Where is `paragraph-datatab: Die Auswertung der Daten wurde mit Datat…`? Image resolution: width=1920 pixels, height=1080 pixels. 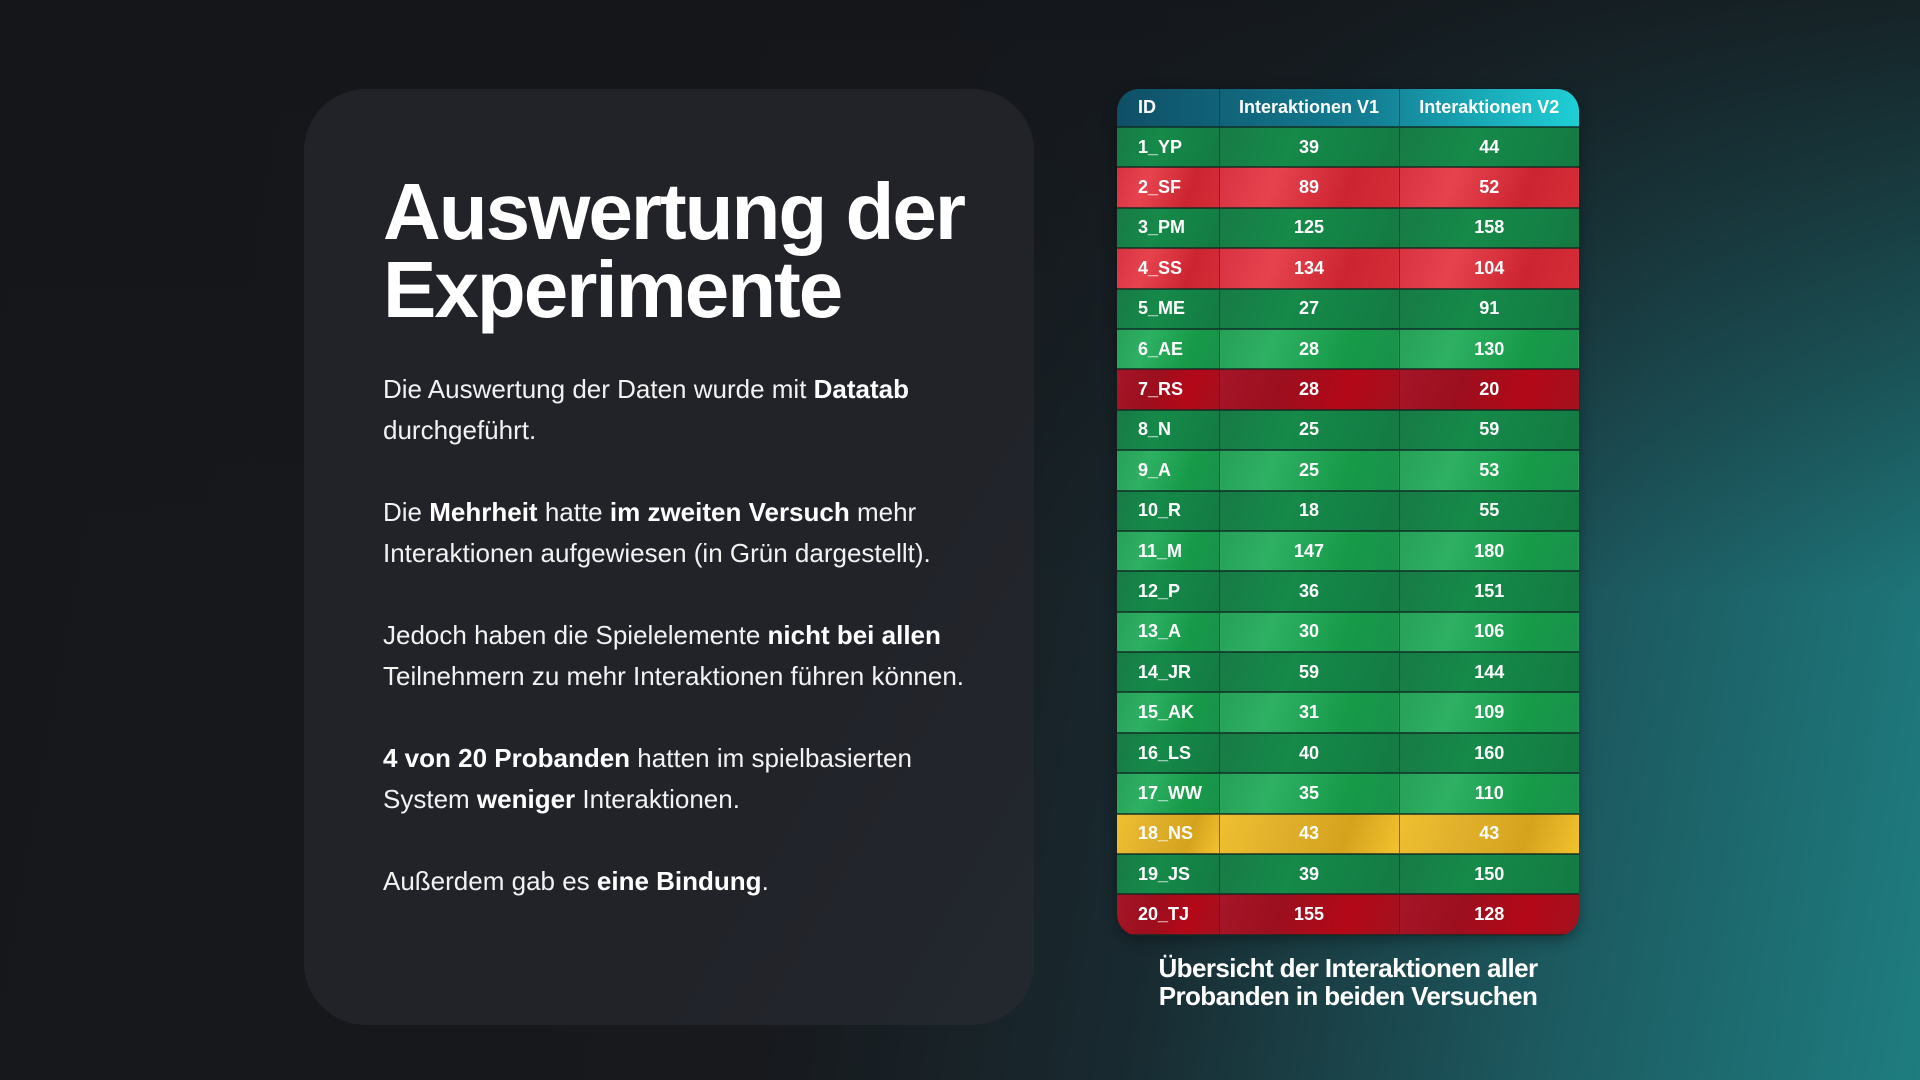
paragraph-datatab: Die Auswertung der Daten wurde mit Datat… is located at coordinates (693, 410).